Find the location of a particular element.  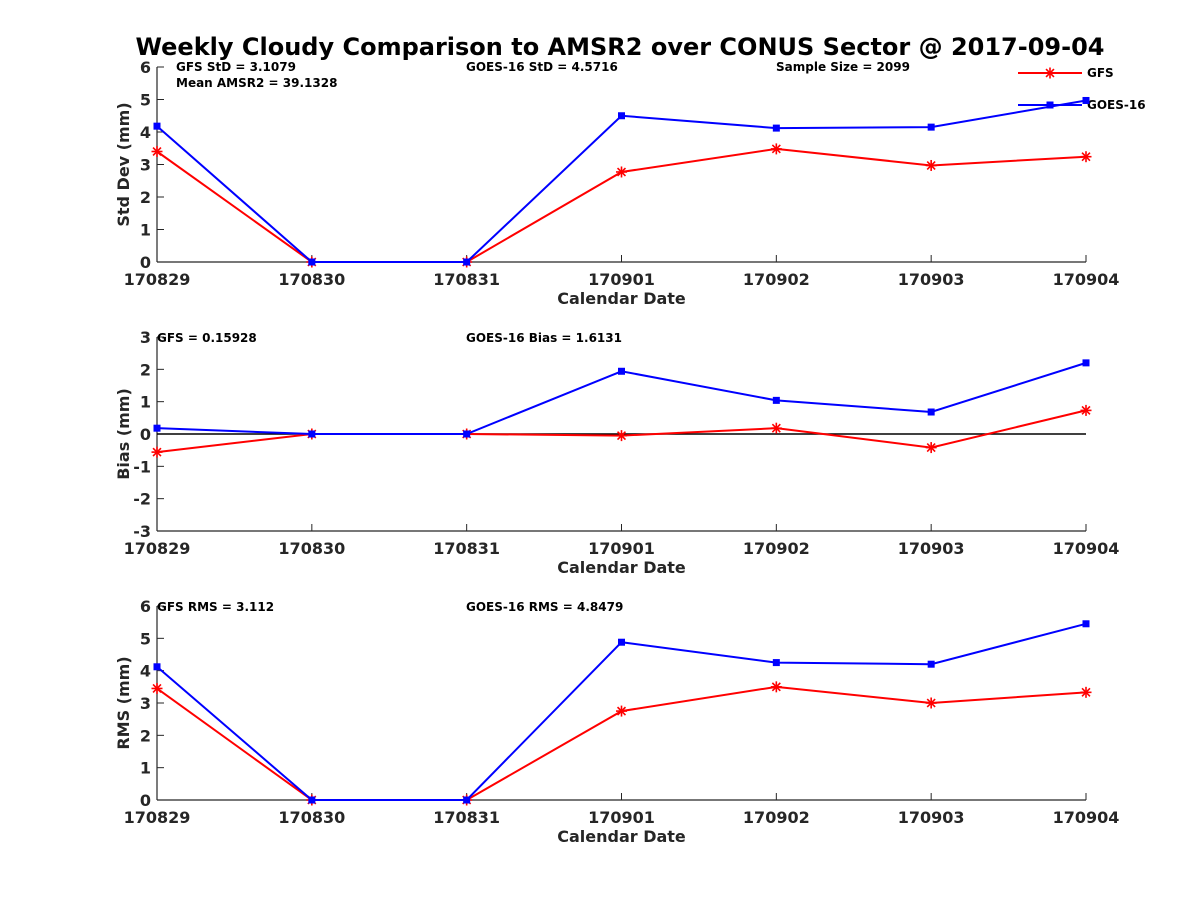

y-tick-label: 5 is located at coordinates (145, 638).